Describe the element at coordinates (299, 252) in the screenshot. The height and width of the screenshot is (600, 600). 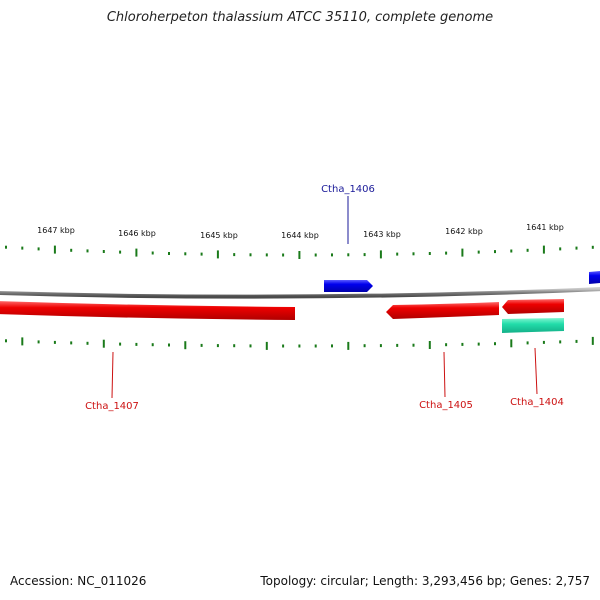
I see `outer-tick-track` at that location.